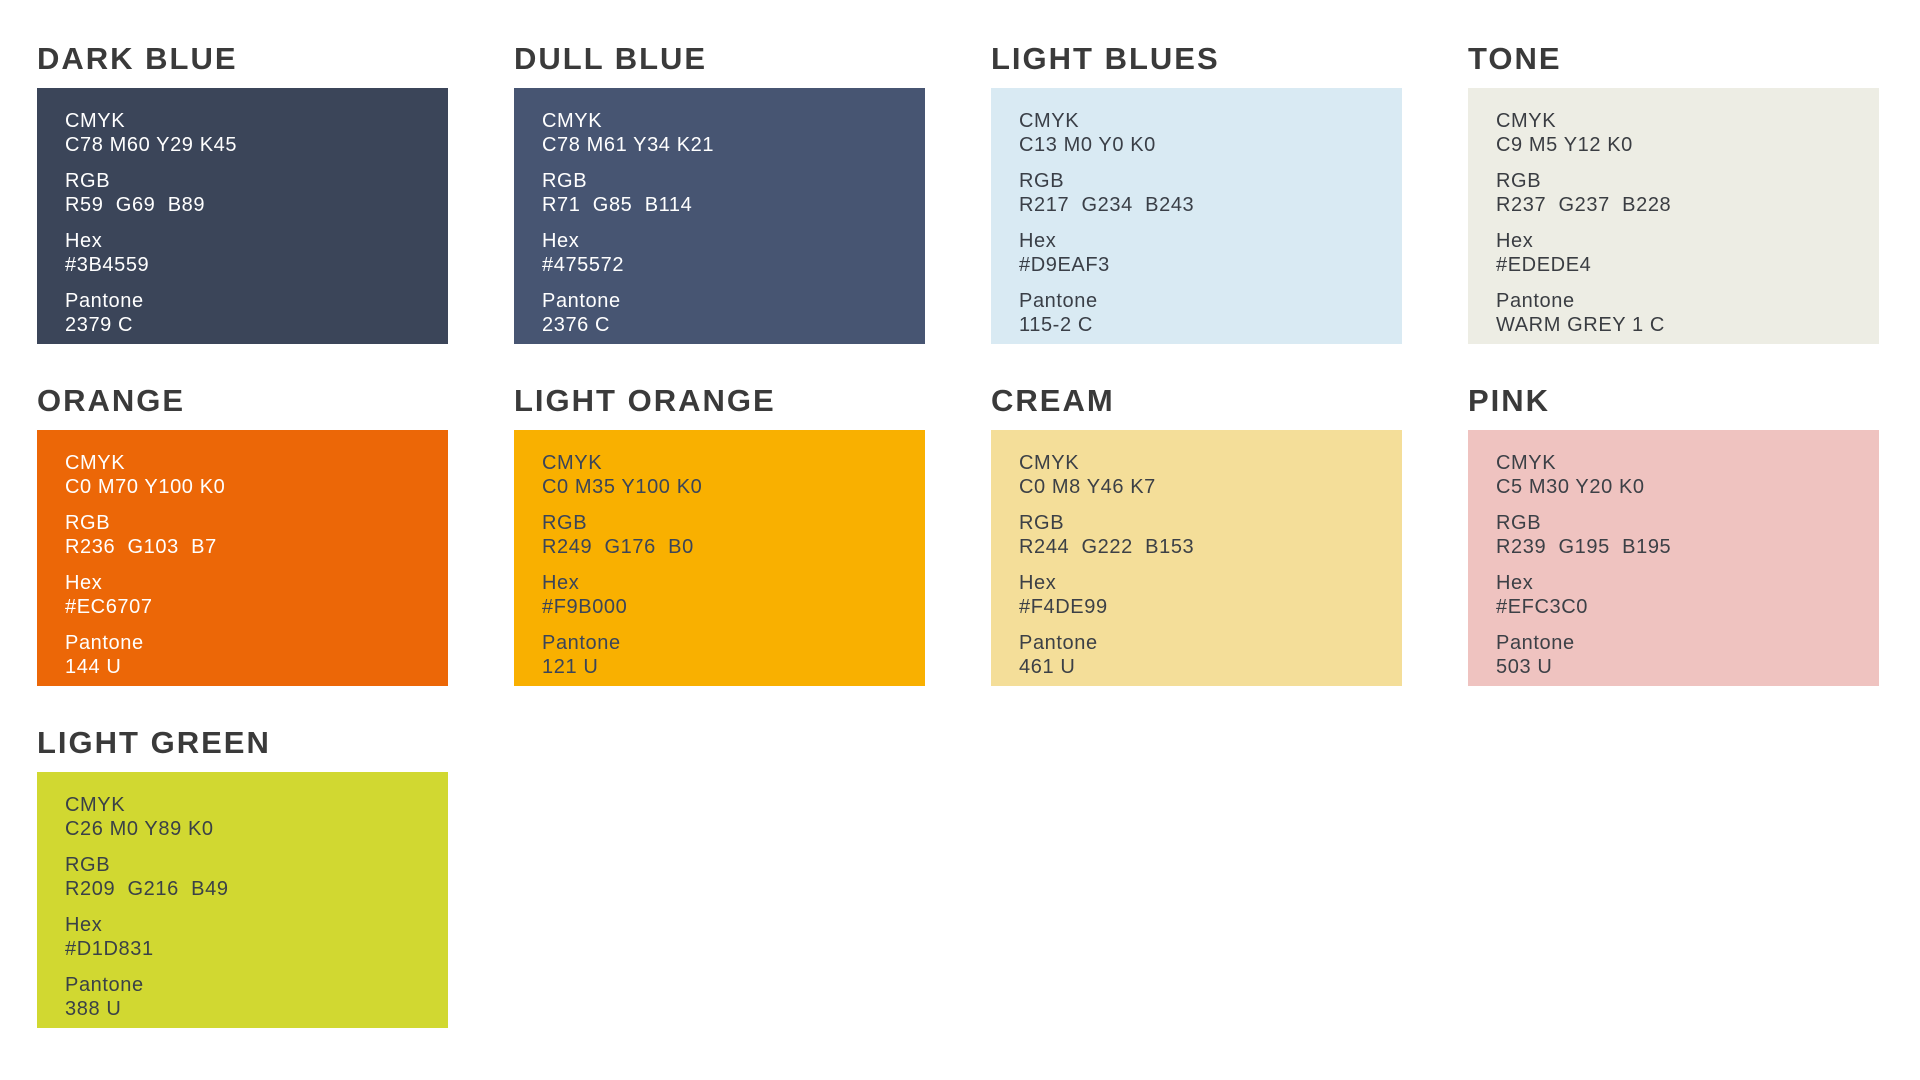 This screenshot has width=1920, height=1080. I want to click on rgb-value: R236 G103 B7, so click(141, 547).